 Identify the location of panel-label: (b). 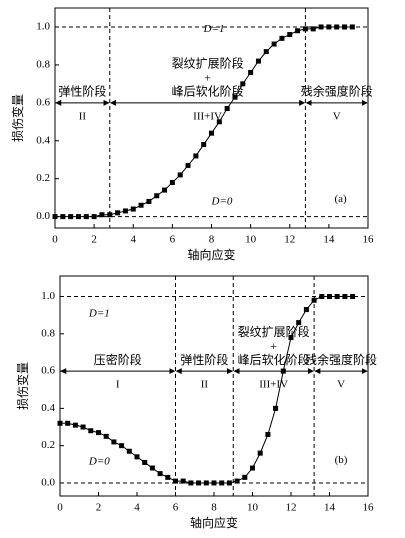
(341, 460).